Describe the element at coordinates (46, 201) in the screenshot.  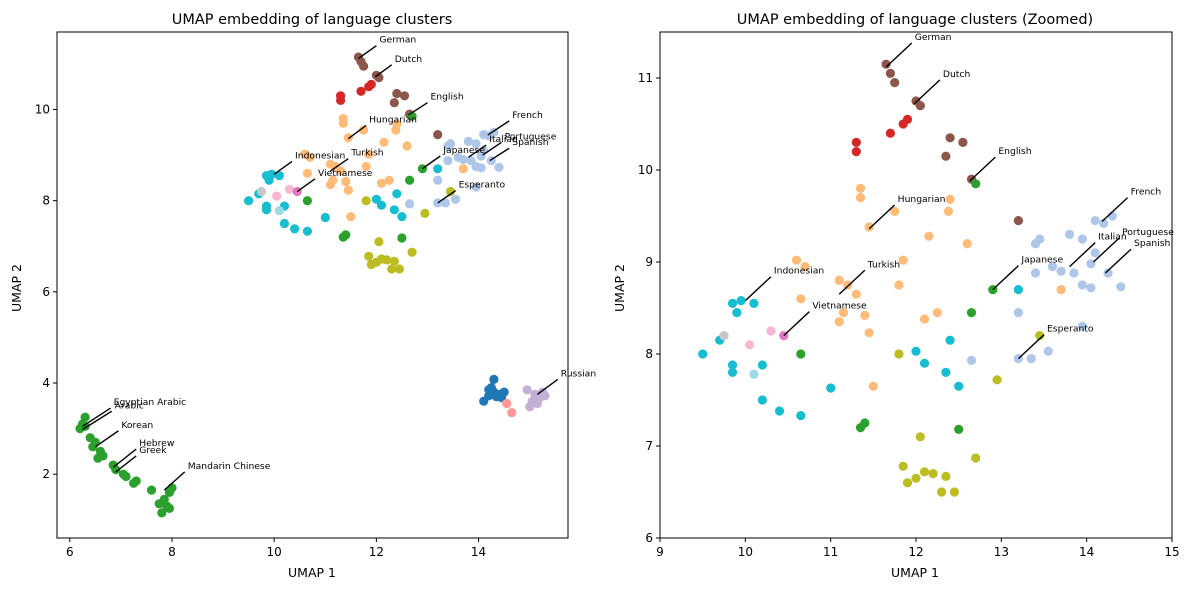
I see `y-tick-label: 8` at that location.